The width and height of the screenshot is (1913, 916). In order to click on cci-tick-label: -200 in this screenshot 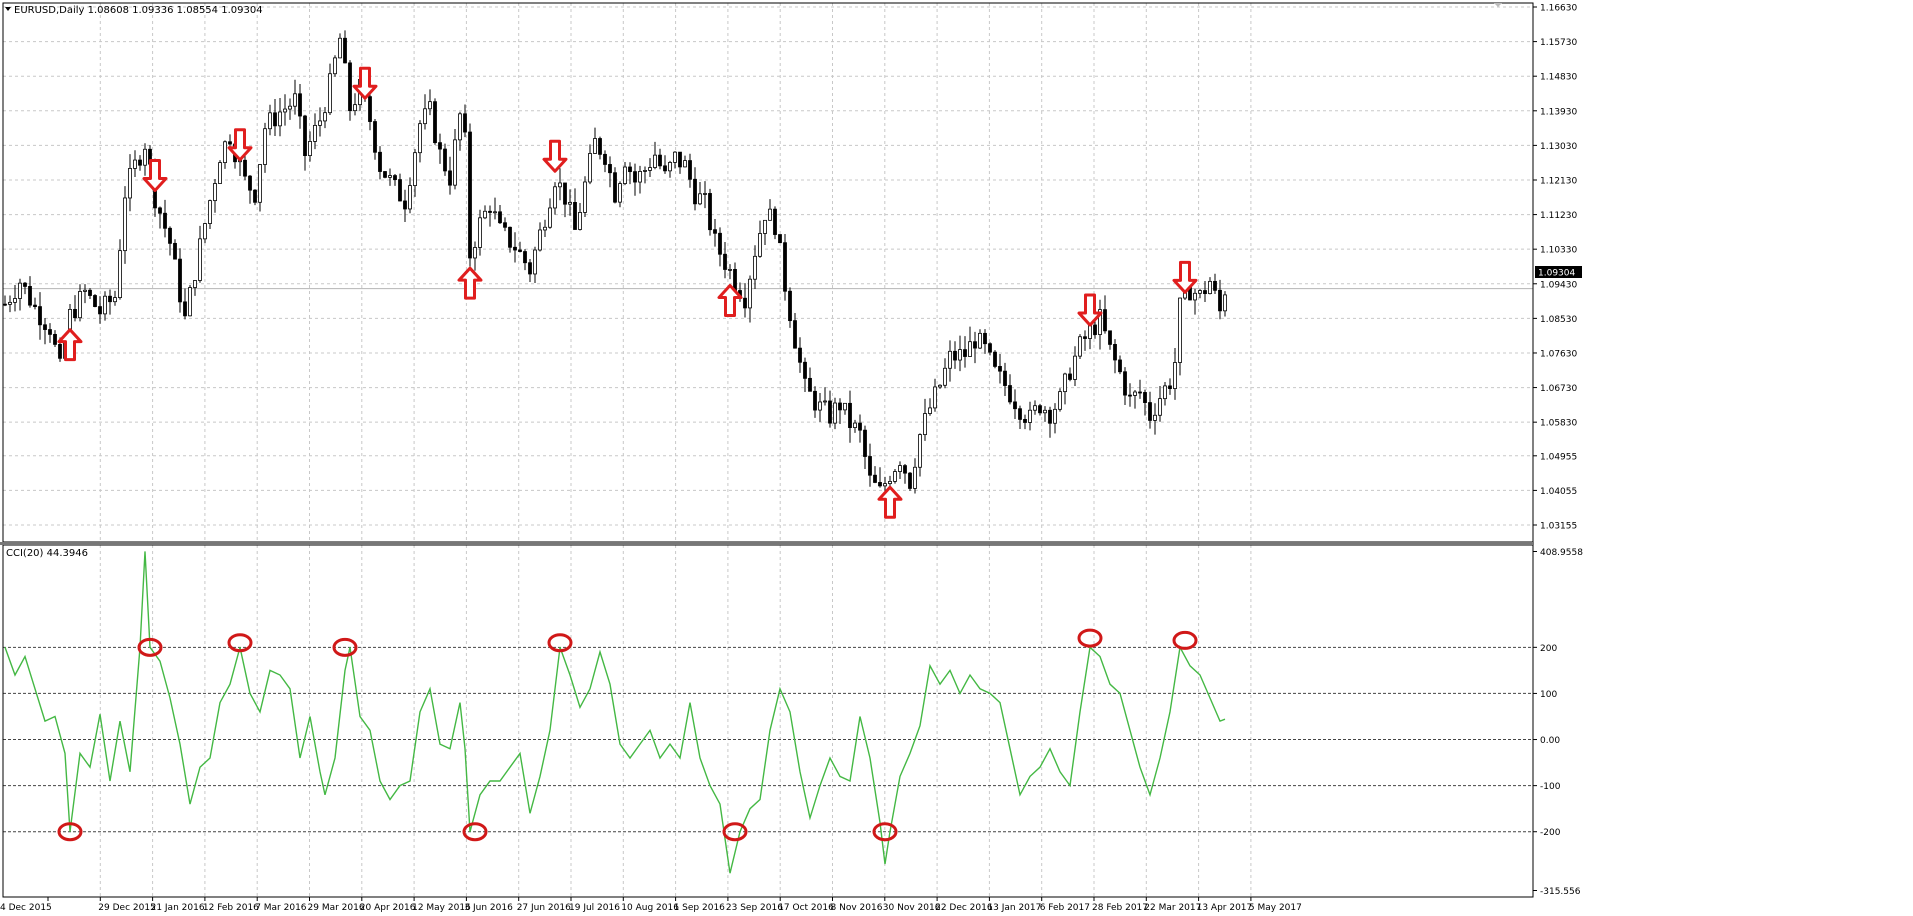, I will do `click(1550, 833)`.